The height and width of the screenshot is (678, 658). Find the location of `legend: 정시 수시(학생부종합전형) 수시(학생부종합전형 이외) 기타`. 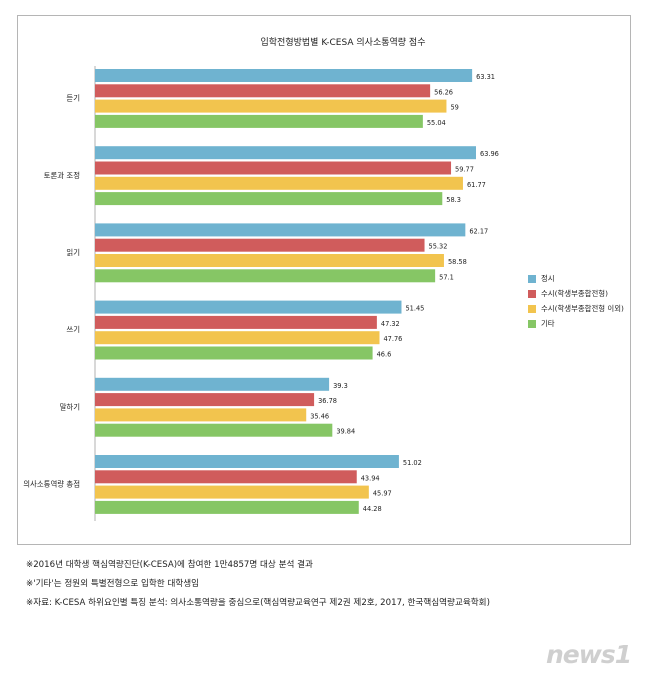

legend: 정시 수시(학생부종합전형) 수시(학생부종합전형 이외) 기타 is located at coordinates (576, 301).